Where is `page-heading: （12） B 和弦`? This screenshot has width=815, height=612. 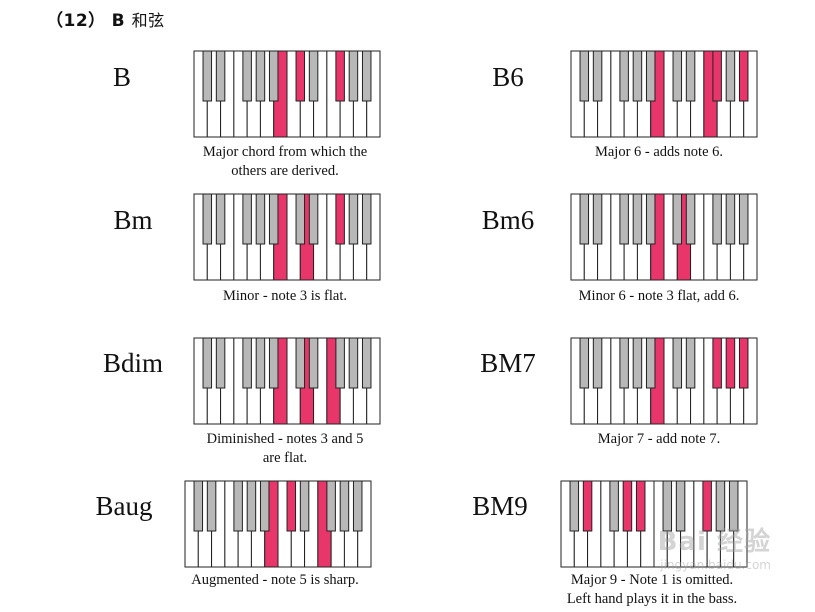 page-heading: （12） B 和弦 is located at coordinates (105, 18).